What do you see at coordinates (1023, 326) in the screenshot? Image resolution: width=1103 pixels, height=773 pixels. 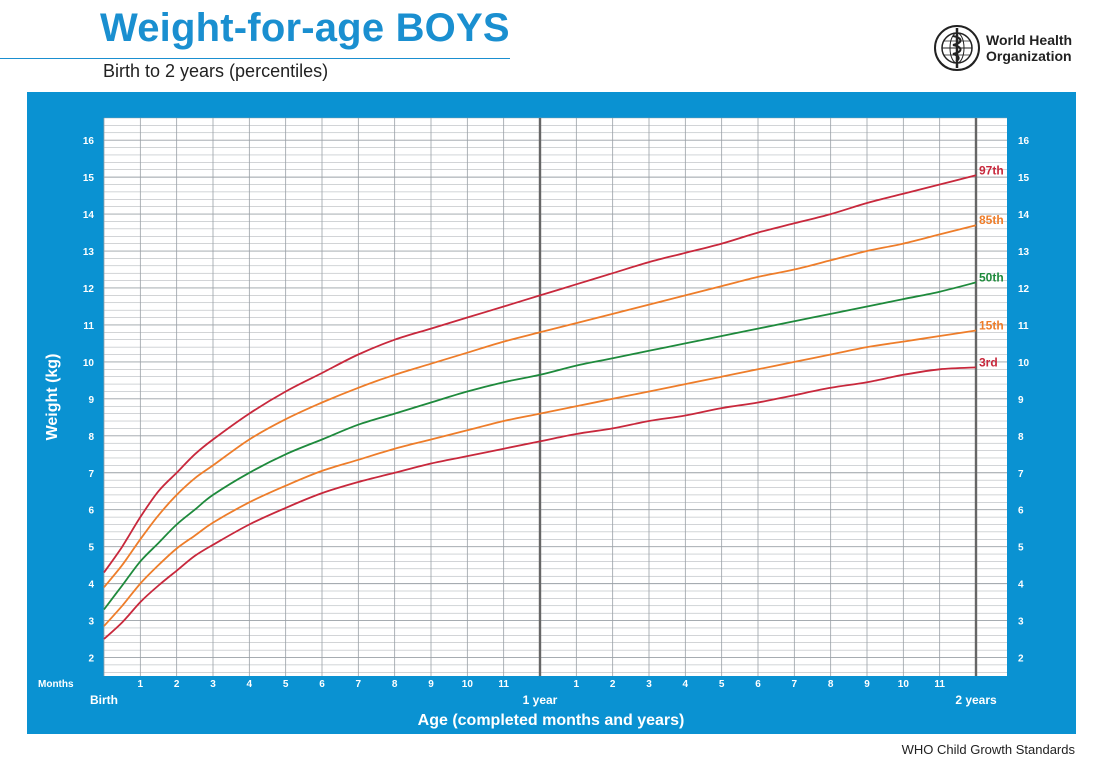 I see `y-tick-label-right: 11` at bounding box center [1023, 326].